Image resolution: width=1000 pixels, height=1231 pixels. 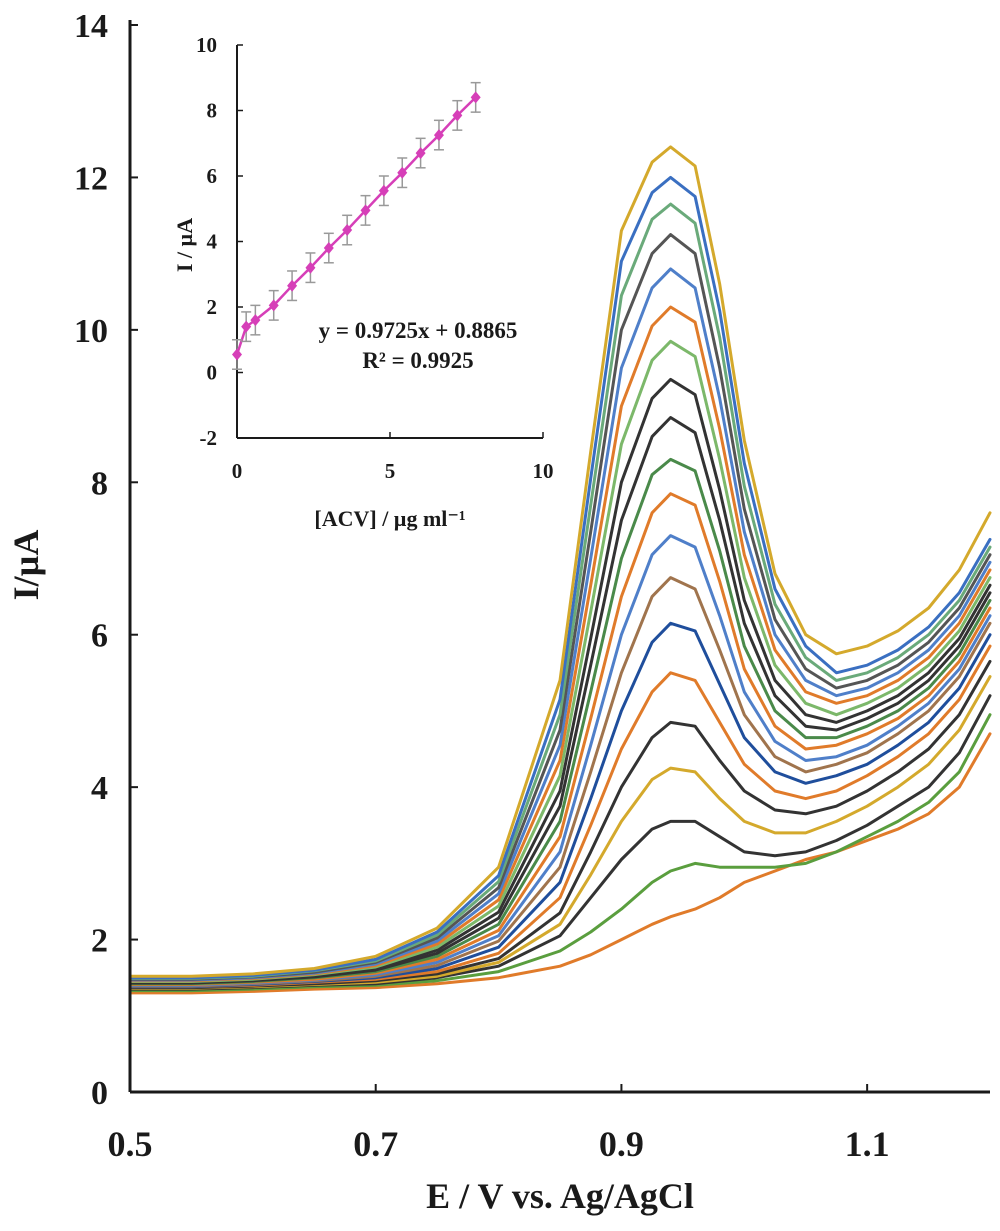 What do you see at coordinates (212, 373) in the screenshot?
I see `inset-y-tick-label: 0` at bounding box center [212, 373].